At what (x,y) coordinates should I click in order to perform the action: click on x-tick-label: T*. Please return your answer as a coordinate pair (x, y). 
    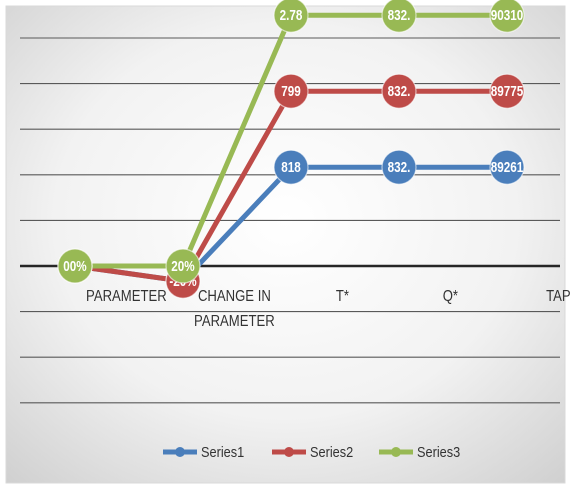
    Looking at the image, I should click on (342, 296).